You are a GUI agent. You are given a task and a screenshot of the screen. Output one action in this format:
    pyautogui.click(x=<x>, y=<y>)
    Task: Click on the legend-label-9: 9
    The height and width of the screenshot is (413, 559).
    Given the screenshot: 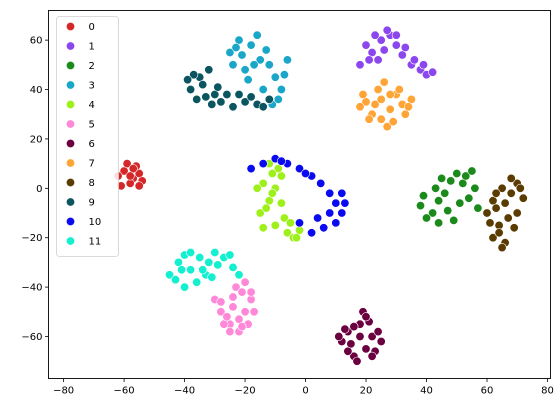 What is the action you would take?
    pyautogui.click(x=92, y=203)
    